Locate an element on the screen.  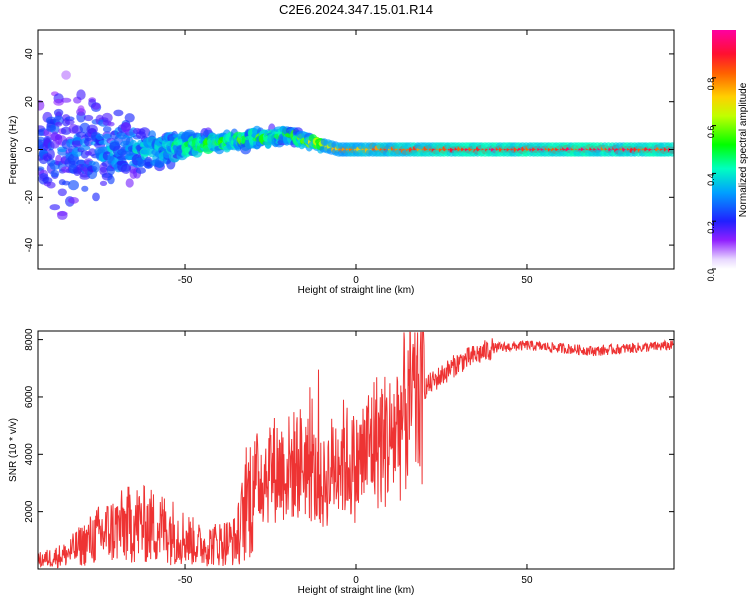
figure-title: C2E6.2024.347.15.01.R14 is located at coordinates (356, 9).